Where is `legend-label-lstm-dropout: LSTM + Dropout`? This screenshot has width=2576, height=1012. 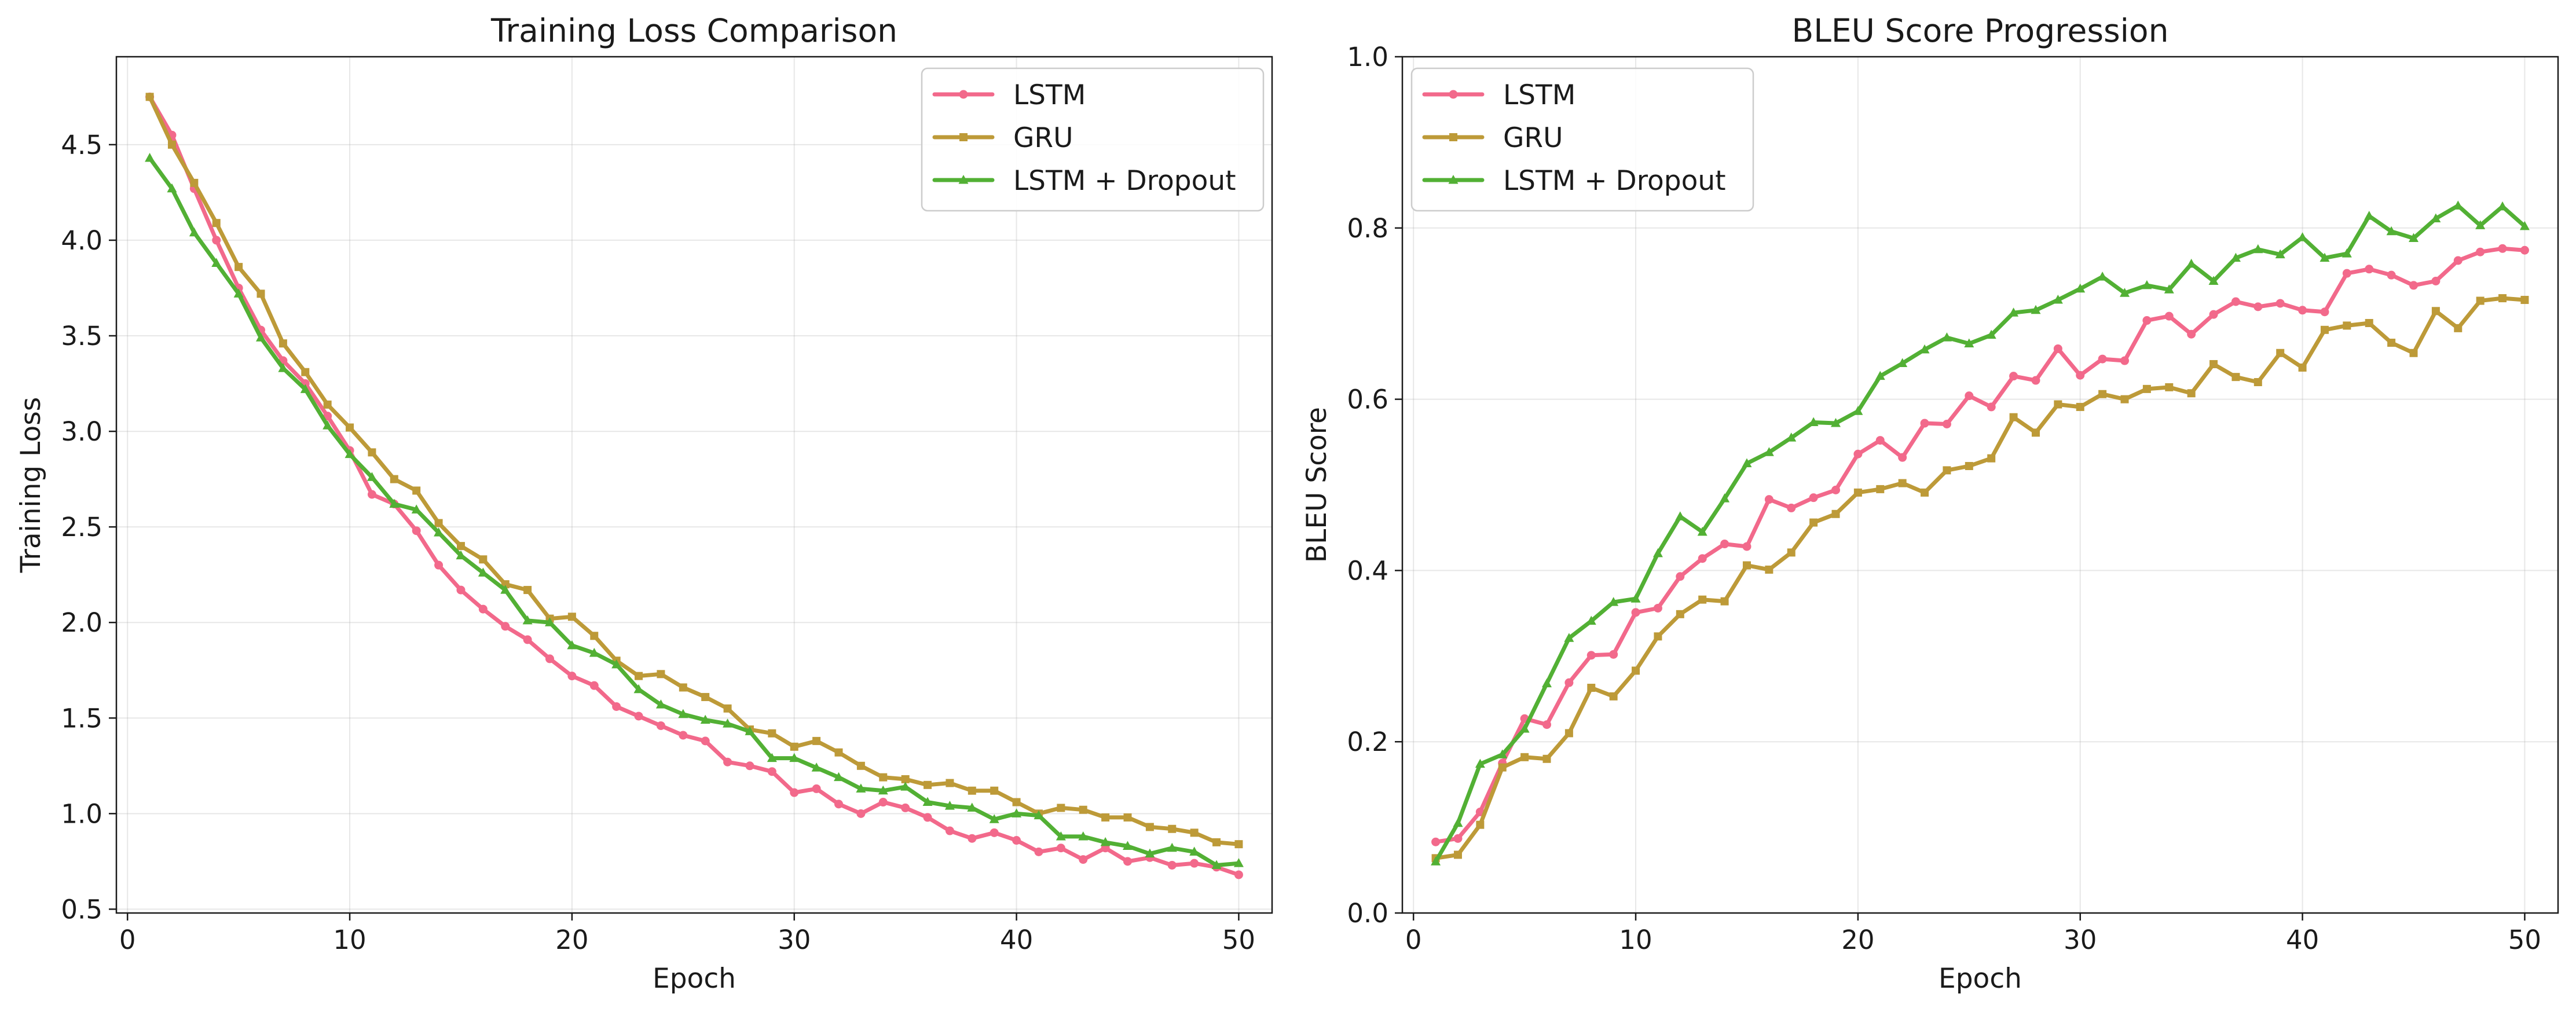
legend-label-lstm-dropout: LSTM + Dropout is located at coordinates (1124, 181).